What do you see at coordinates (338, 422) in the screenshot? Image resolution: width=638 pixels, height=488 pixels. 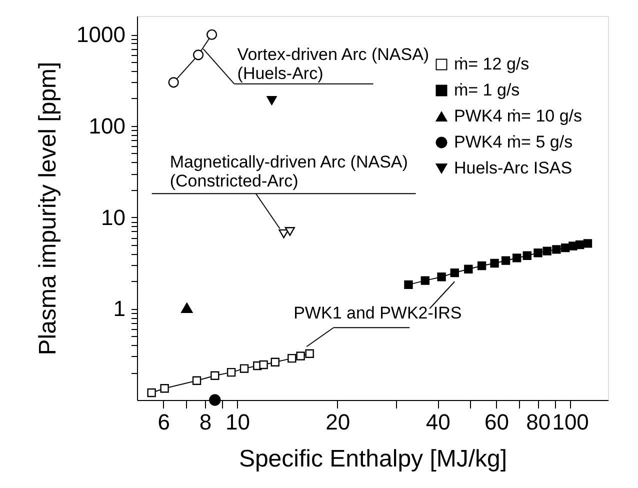 I see `x-tick-label: 20` at bounding box center [338, 422].